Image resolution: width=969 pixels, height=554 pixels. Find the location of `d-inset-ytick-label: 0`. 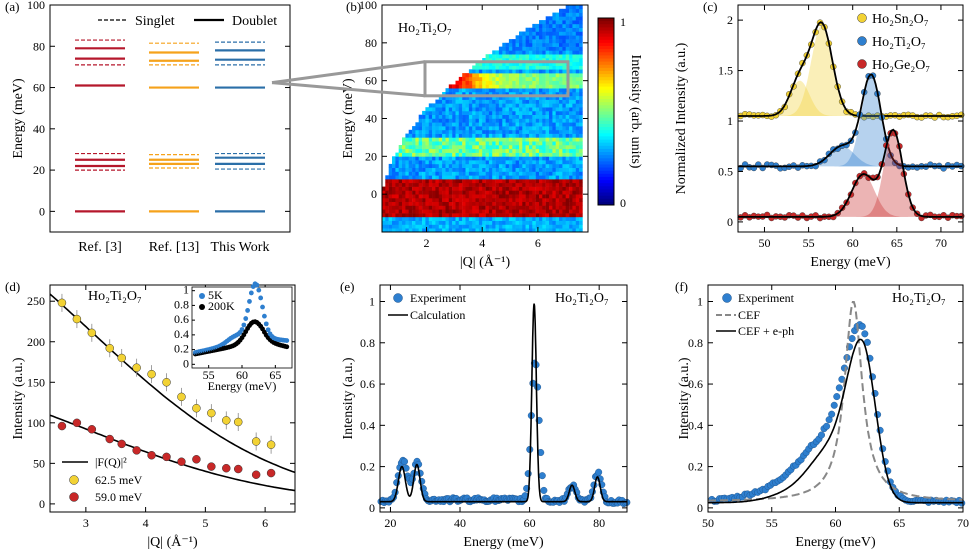

d-inset-ytick-label: 0 is located at coordinates (186, 363).